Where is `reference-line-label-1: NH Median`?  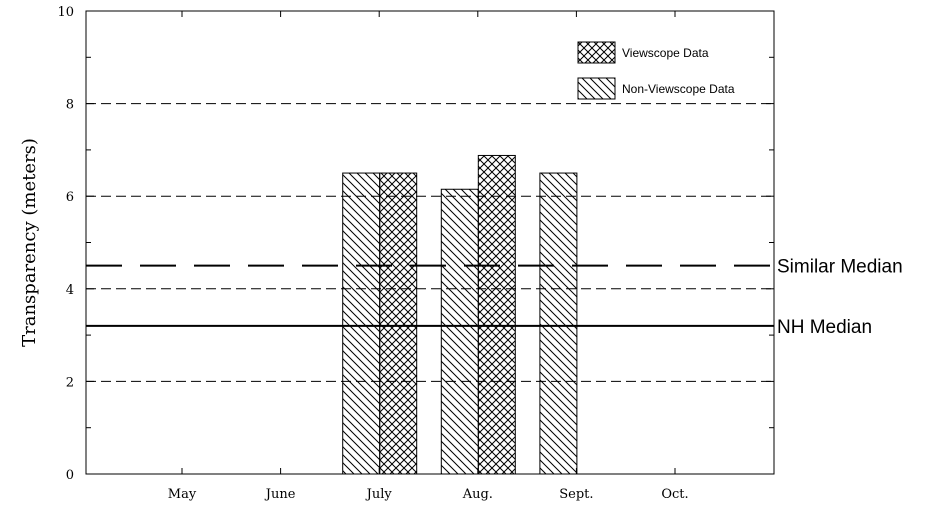 reference-line-label-1: NH Median is located at coordinates (824, 327).